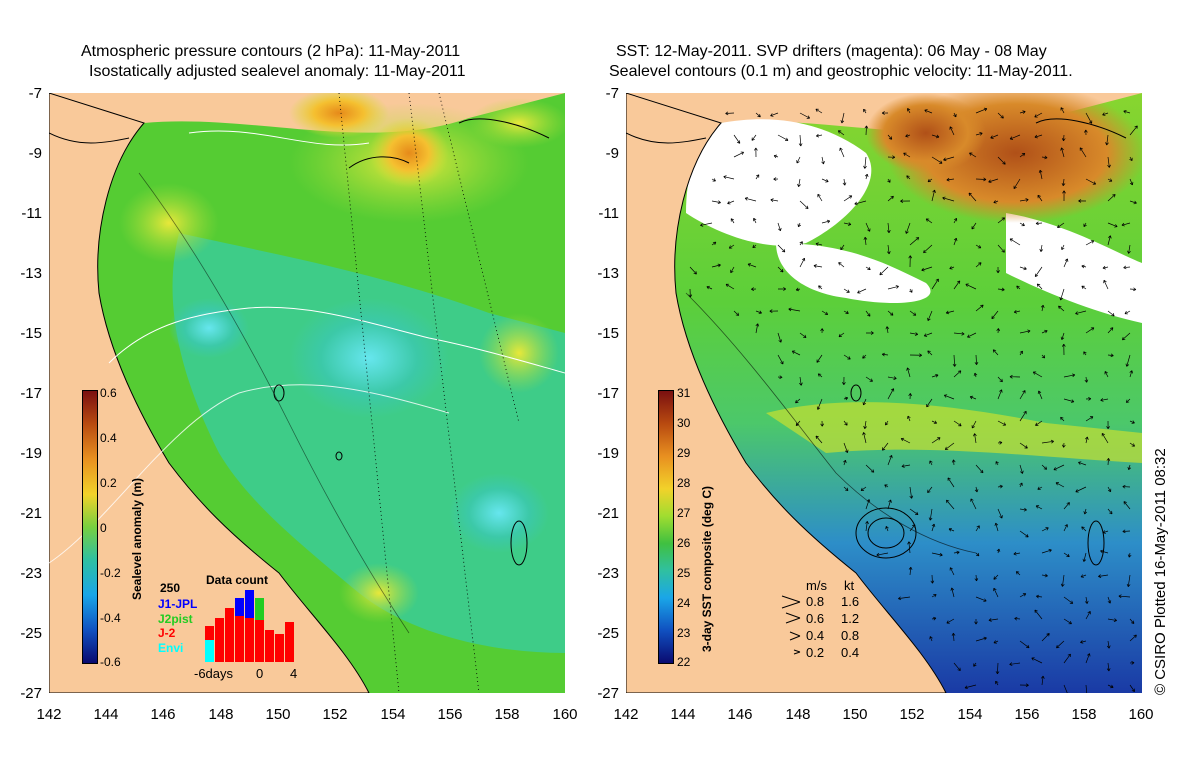 The width and height of the screenshot is (1200, 780). What do you see at coordinates (335, 714) in the screenshot?
I see `x-tick: 152` at bounding box center [335, 714].